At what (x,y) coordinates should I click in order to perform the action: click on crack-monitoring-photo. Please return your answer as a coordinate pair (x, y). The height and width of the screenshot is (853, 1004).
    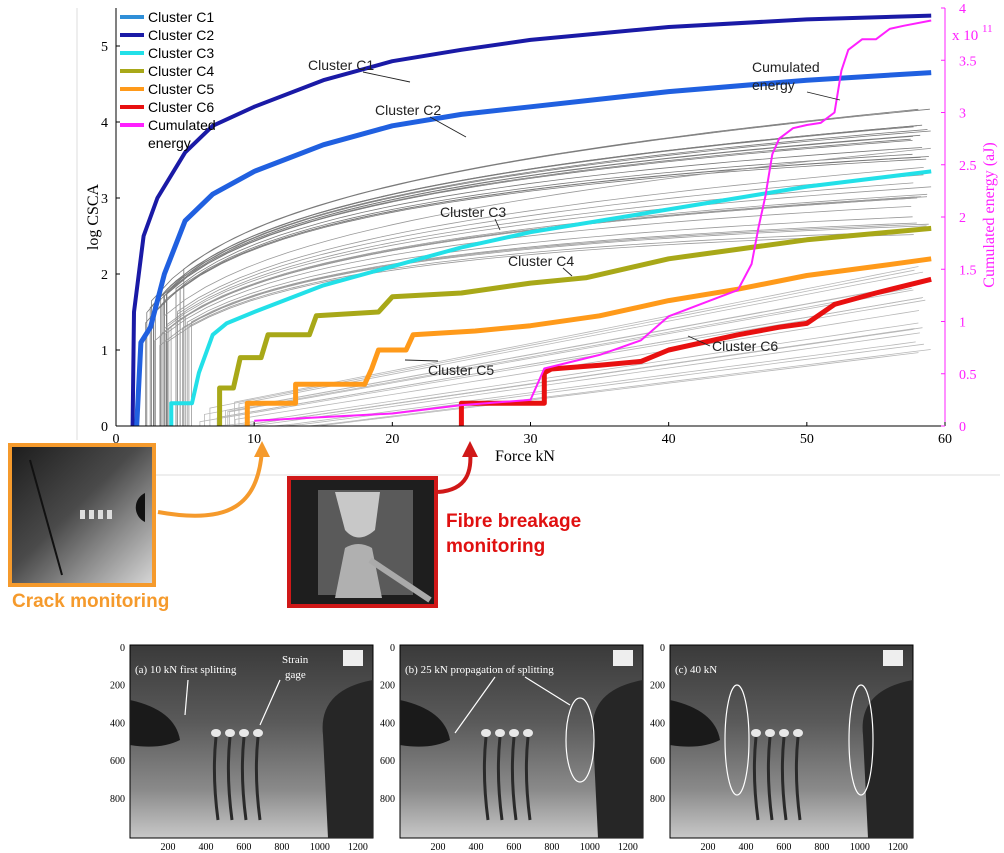
    Looking at the image, I should click on (82, 515).